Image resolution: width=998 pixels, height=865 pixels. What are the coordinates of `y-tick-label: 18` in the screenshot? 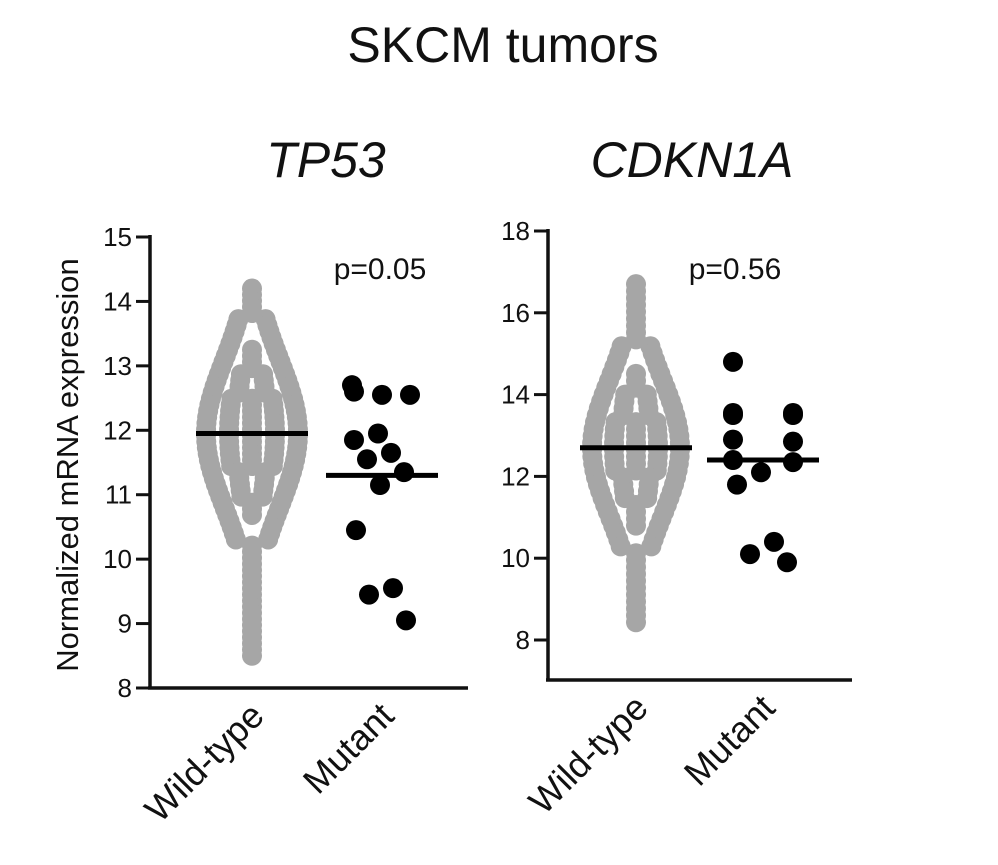 It's located at (515, 231).